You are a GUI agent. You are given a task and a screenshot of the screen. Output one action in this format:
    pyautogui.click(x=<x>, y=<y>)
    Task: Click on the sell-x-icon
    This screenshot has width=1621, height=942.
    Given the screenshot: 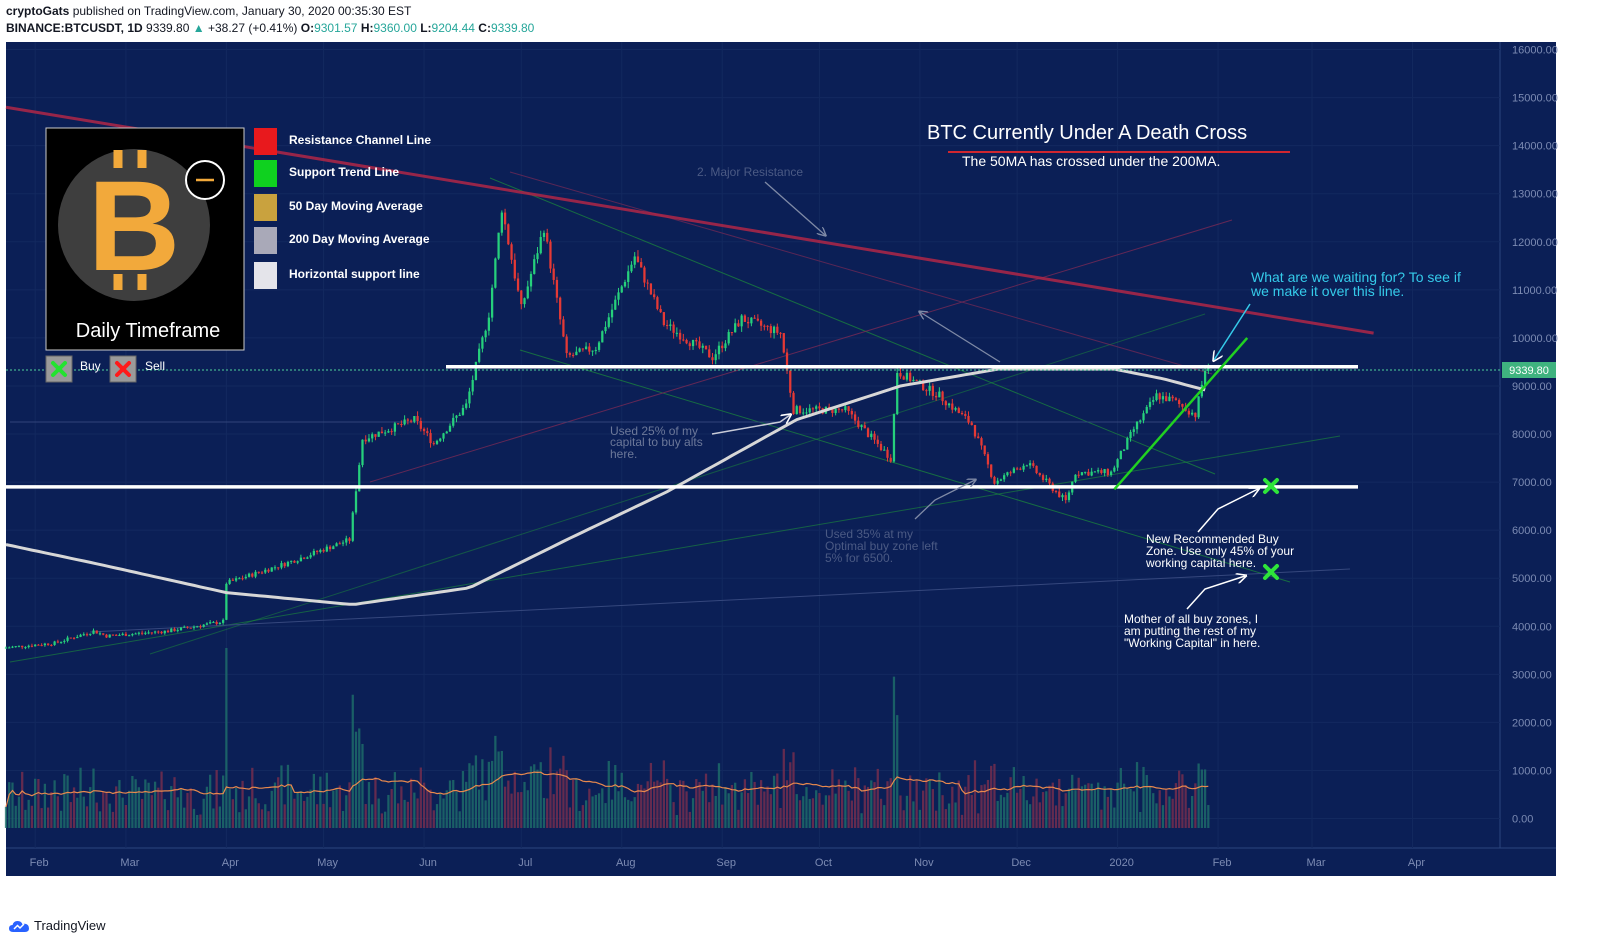 What is the action you would take?
    pyautogui.click(x=123, y=369)
    